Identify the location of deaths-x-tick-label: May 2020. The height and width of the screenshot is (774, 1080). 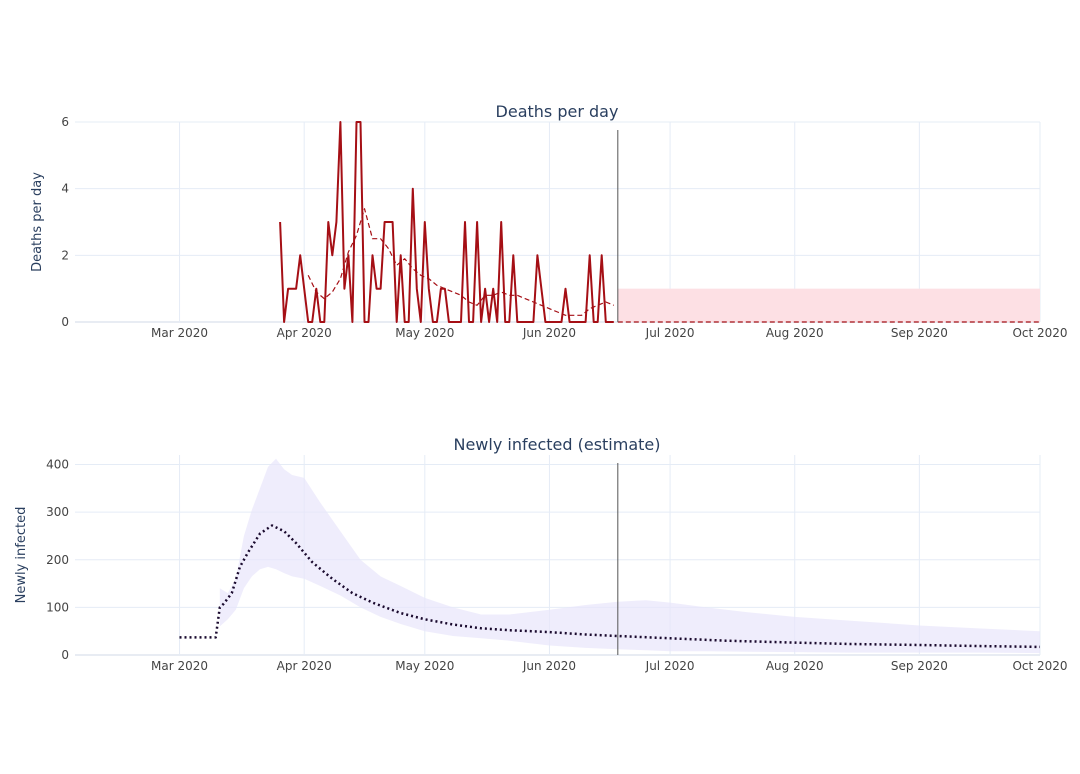
(424, 333).